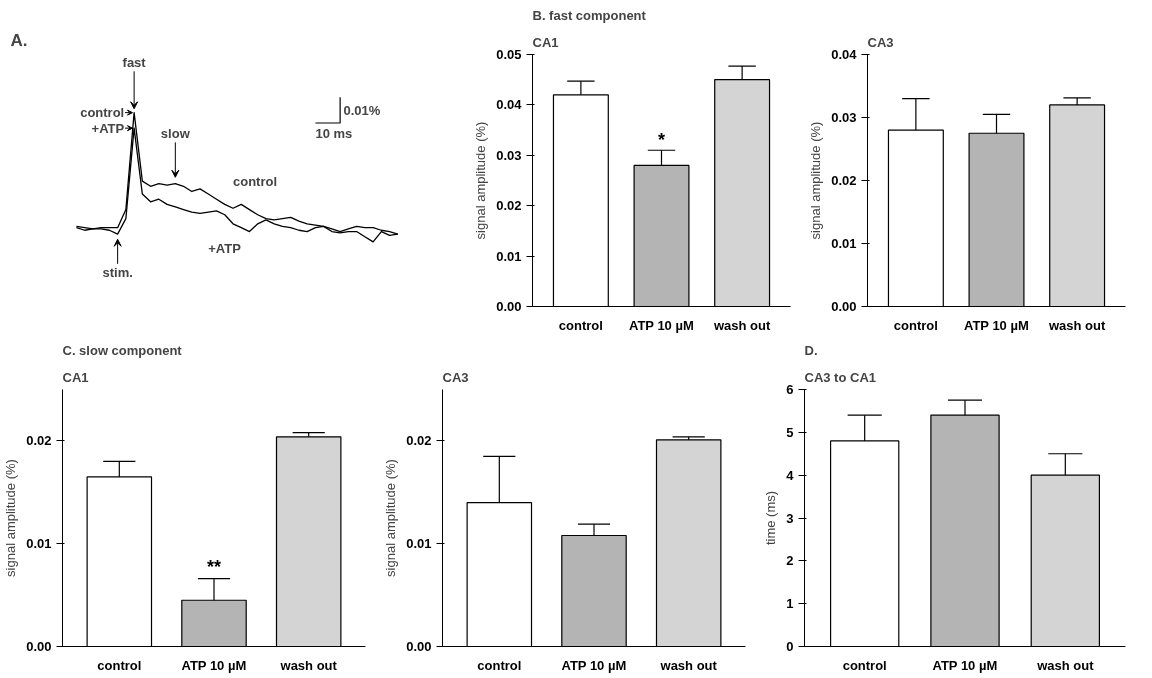 The image size is (1152, 678). What do you see at coordinates (790, 475) in the screenshot?
I see `y-tick-label: 4` at bounding box center [790, 475].